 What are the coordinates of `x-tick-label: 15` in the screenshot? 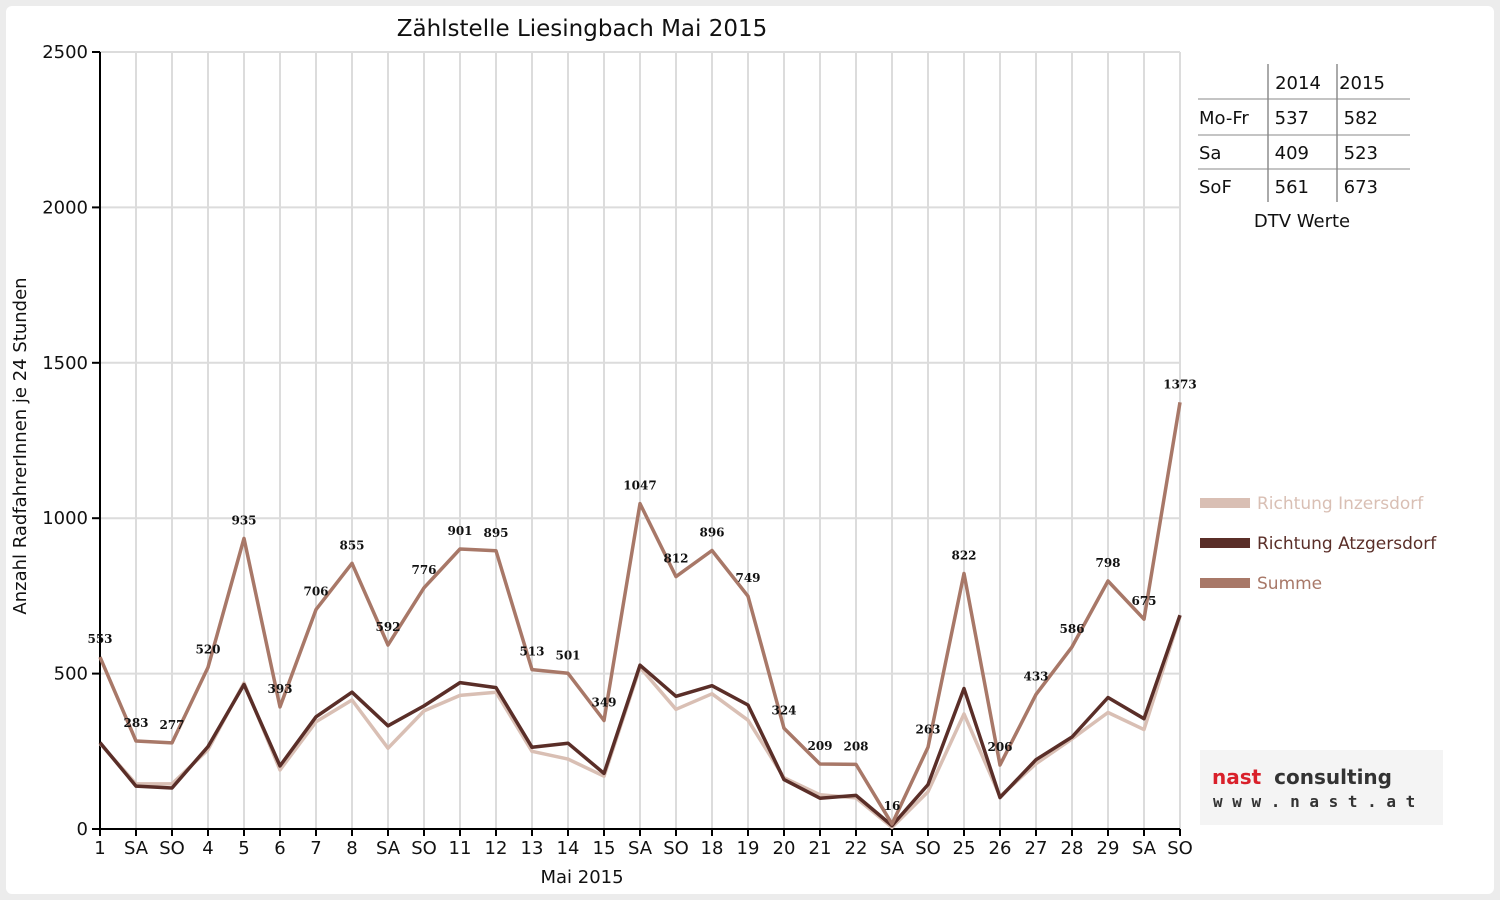 It's located at (604, 848).